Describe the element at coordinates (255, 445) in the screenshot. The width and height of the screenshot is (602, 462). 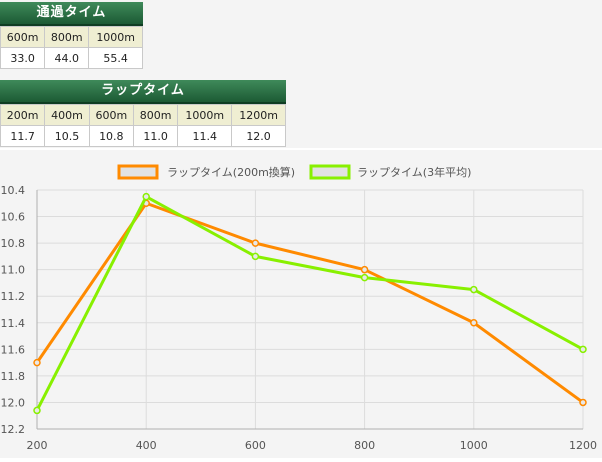
I see `x-tick-label: 600` at that location.